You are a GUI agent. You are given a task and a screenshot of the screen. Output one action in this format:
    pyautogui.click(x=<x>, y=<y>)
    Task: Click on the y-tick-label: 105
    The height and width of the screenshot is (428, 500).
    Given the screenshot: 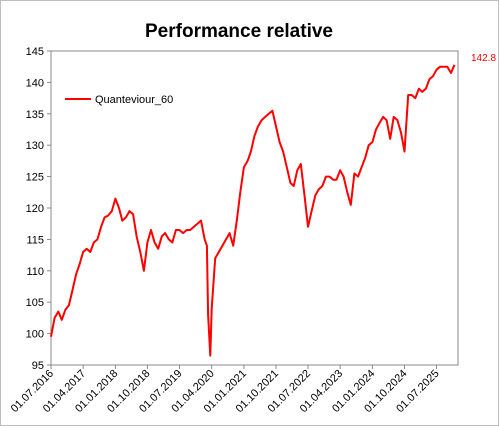 What is the action you would take?
    pyautogui.click(x=35, y=303)
    